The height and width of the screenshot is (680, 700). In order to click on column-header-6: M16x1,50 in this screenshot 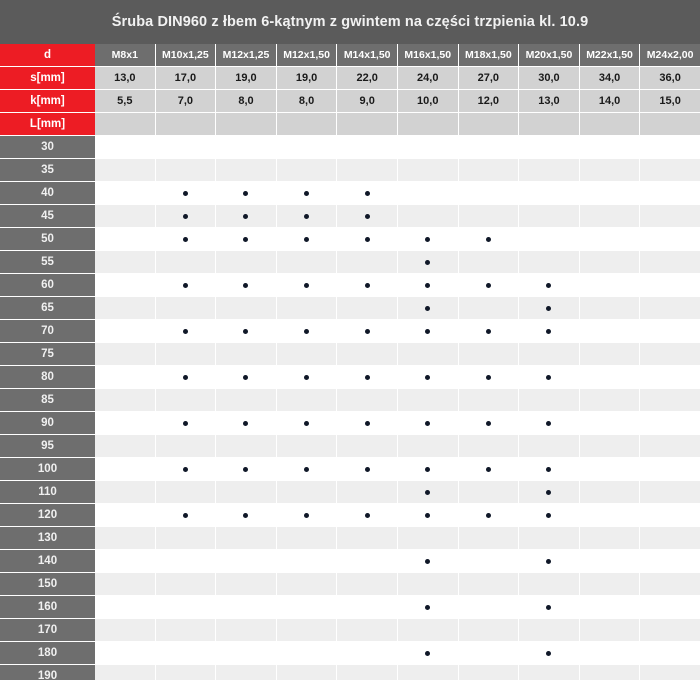, I will do `click(427, 55)`.